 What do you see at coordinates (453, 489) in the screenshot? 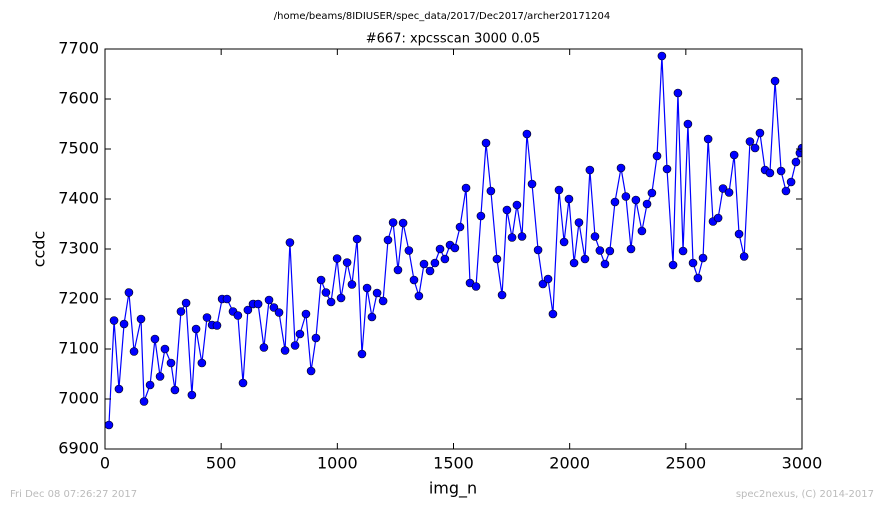
I see `x-axis-label: img_n` at bounding box center [453, 489].